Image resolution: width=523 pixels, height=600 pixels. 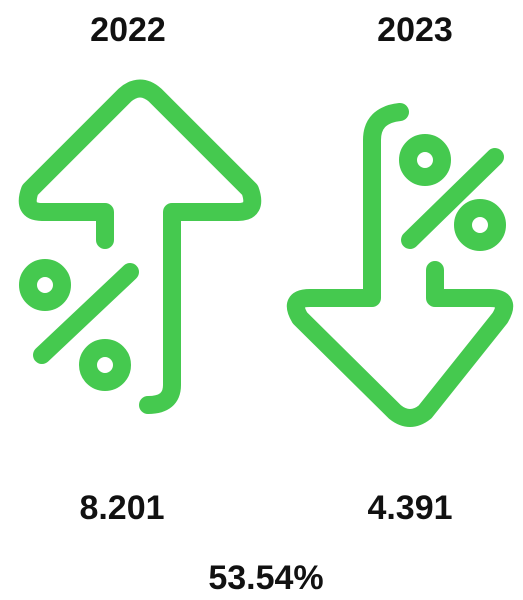 What do you see at coordinates (128, 30) in the screenshot?
I see `year-label: 2022` at bounding box center [128, 30].